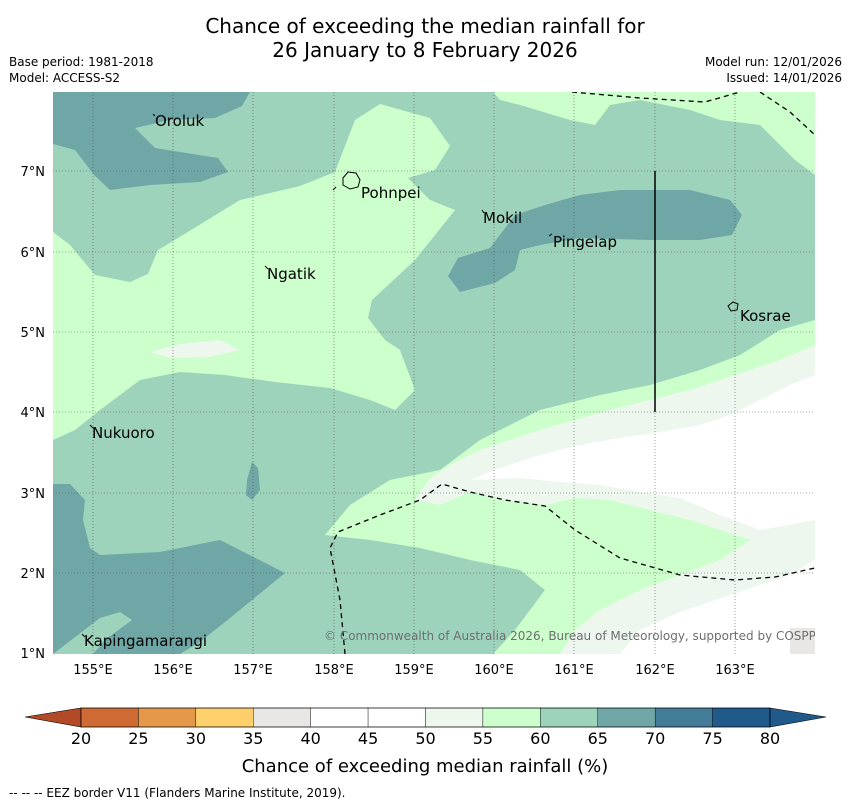 This screenshot has width=850, height=804. Describe the element at coordinates (655, 738) in the screenshot. I see `colorbar-tick-70: 70` at that location.